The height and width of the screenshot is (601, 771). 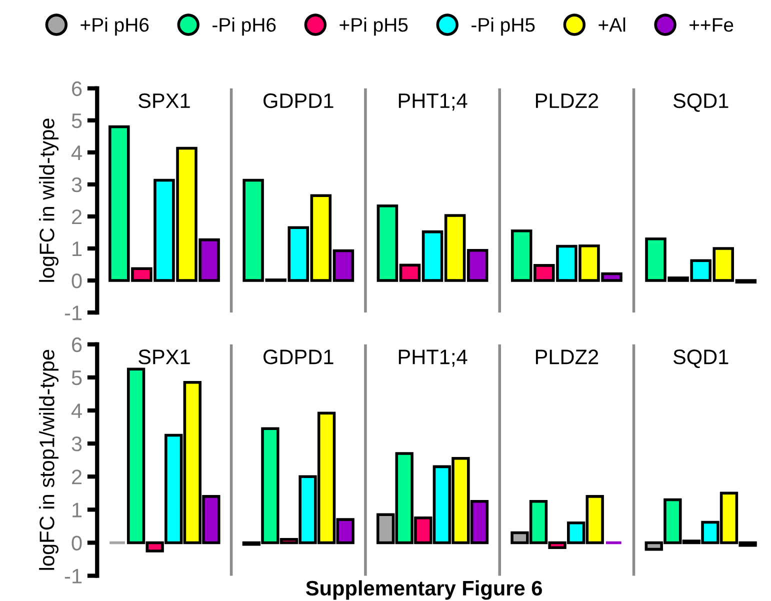 I want to click on legend-label: -Pi pH6, so click(x=244, y=27).